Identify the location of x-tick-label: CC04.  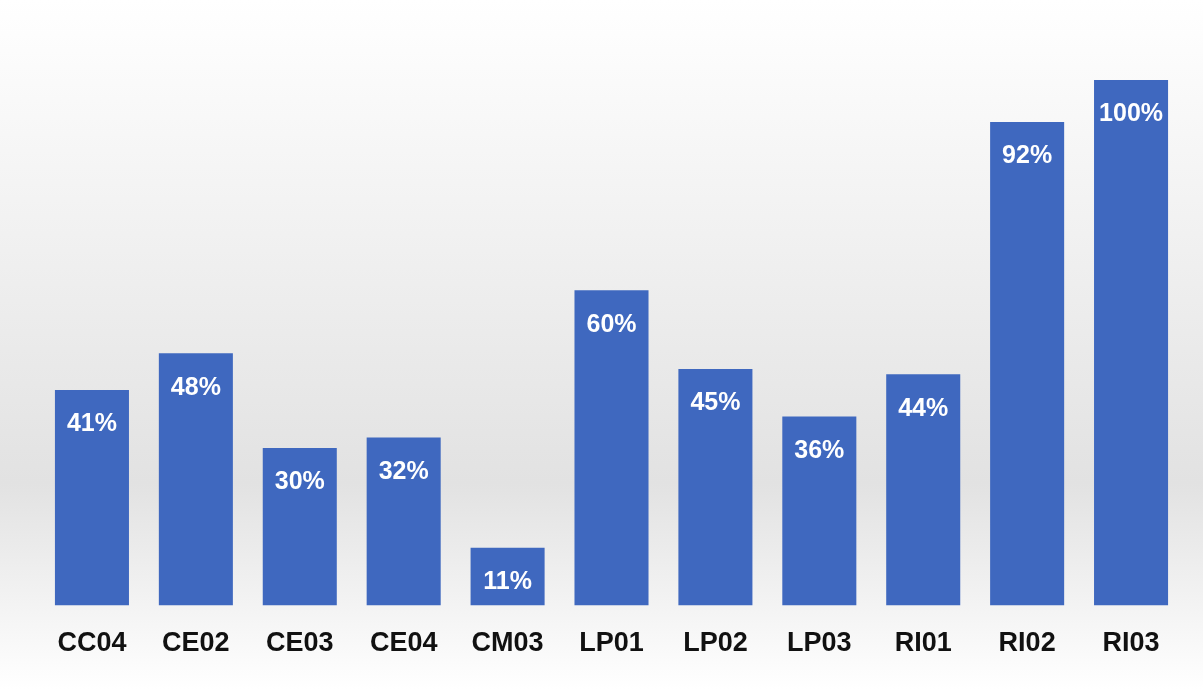
(92, 642).